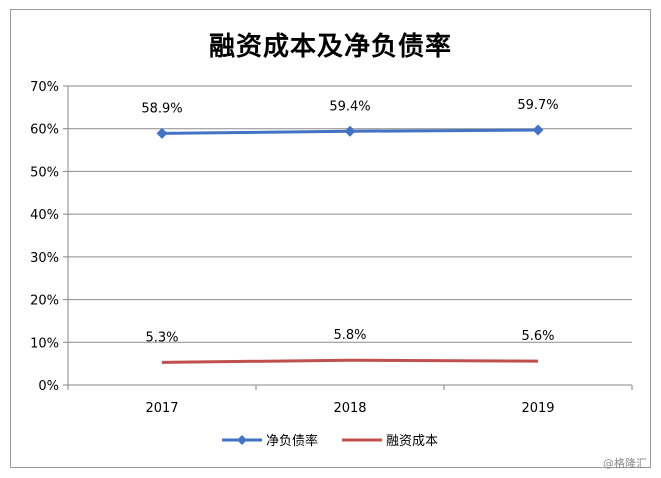 The height and width of the screenshot is (478, 661). I want to click on y-tick-label: 10%, so click(44, 343).